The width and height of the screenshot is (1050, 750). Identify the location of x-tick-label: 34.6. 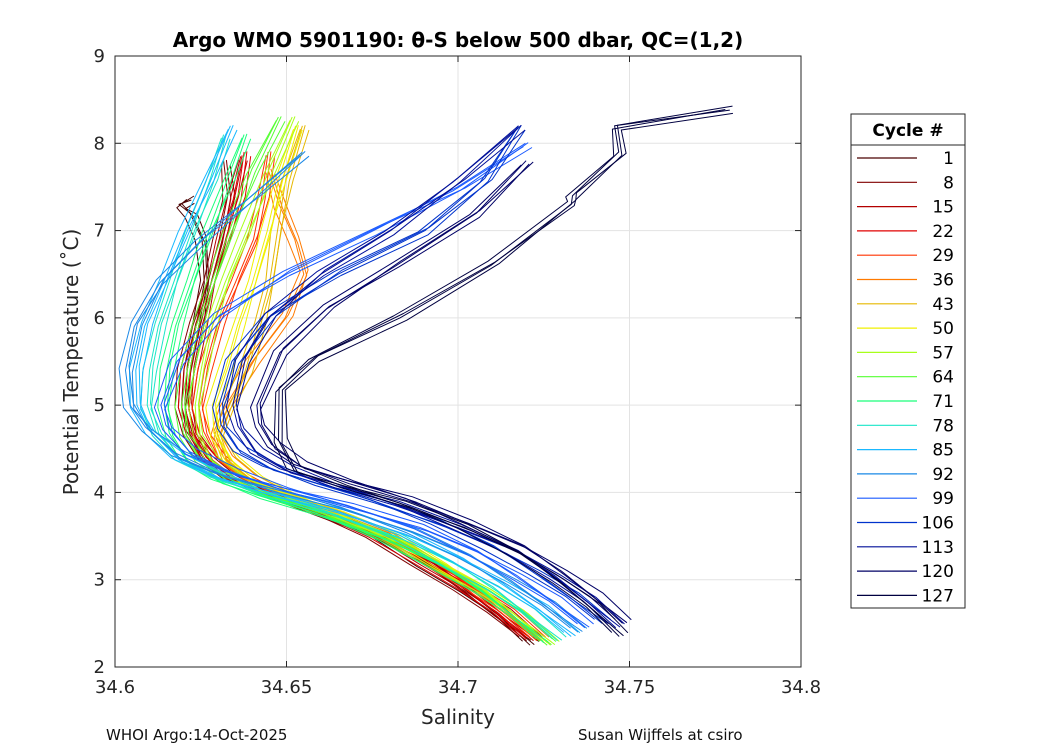
(115, 687).